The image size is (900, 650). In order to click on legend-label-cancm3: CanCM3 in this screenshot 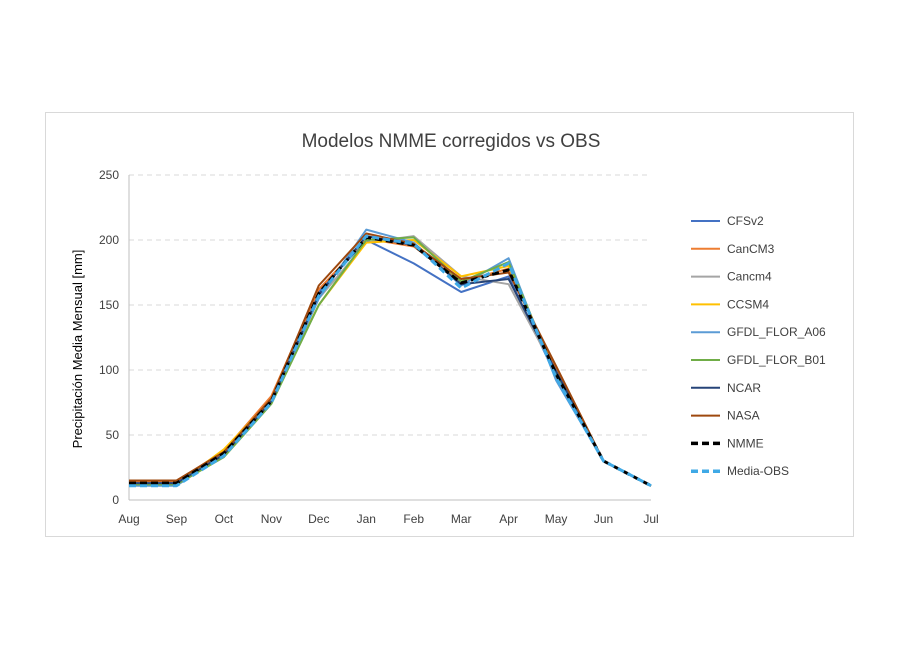, I will do `click(751, 249)`.